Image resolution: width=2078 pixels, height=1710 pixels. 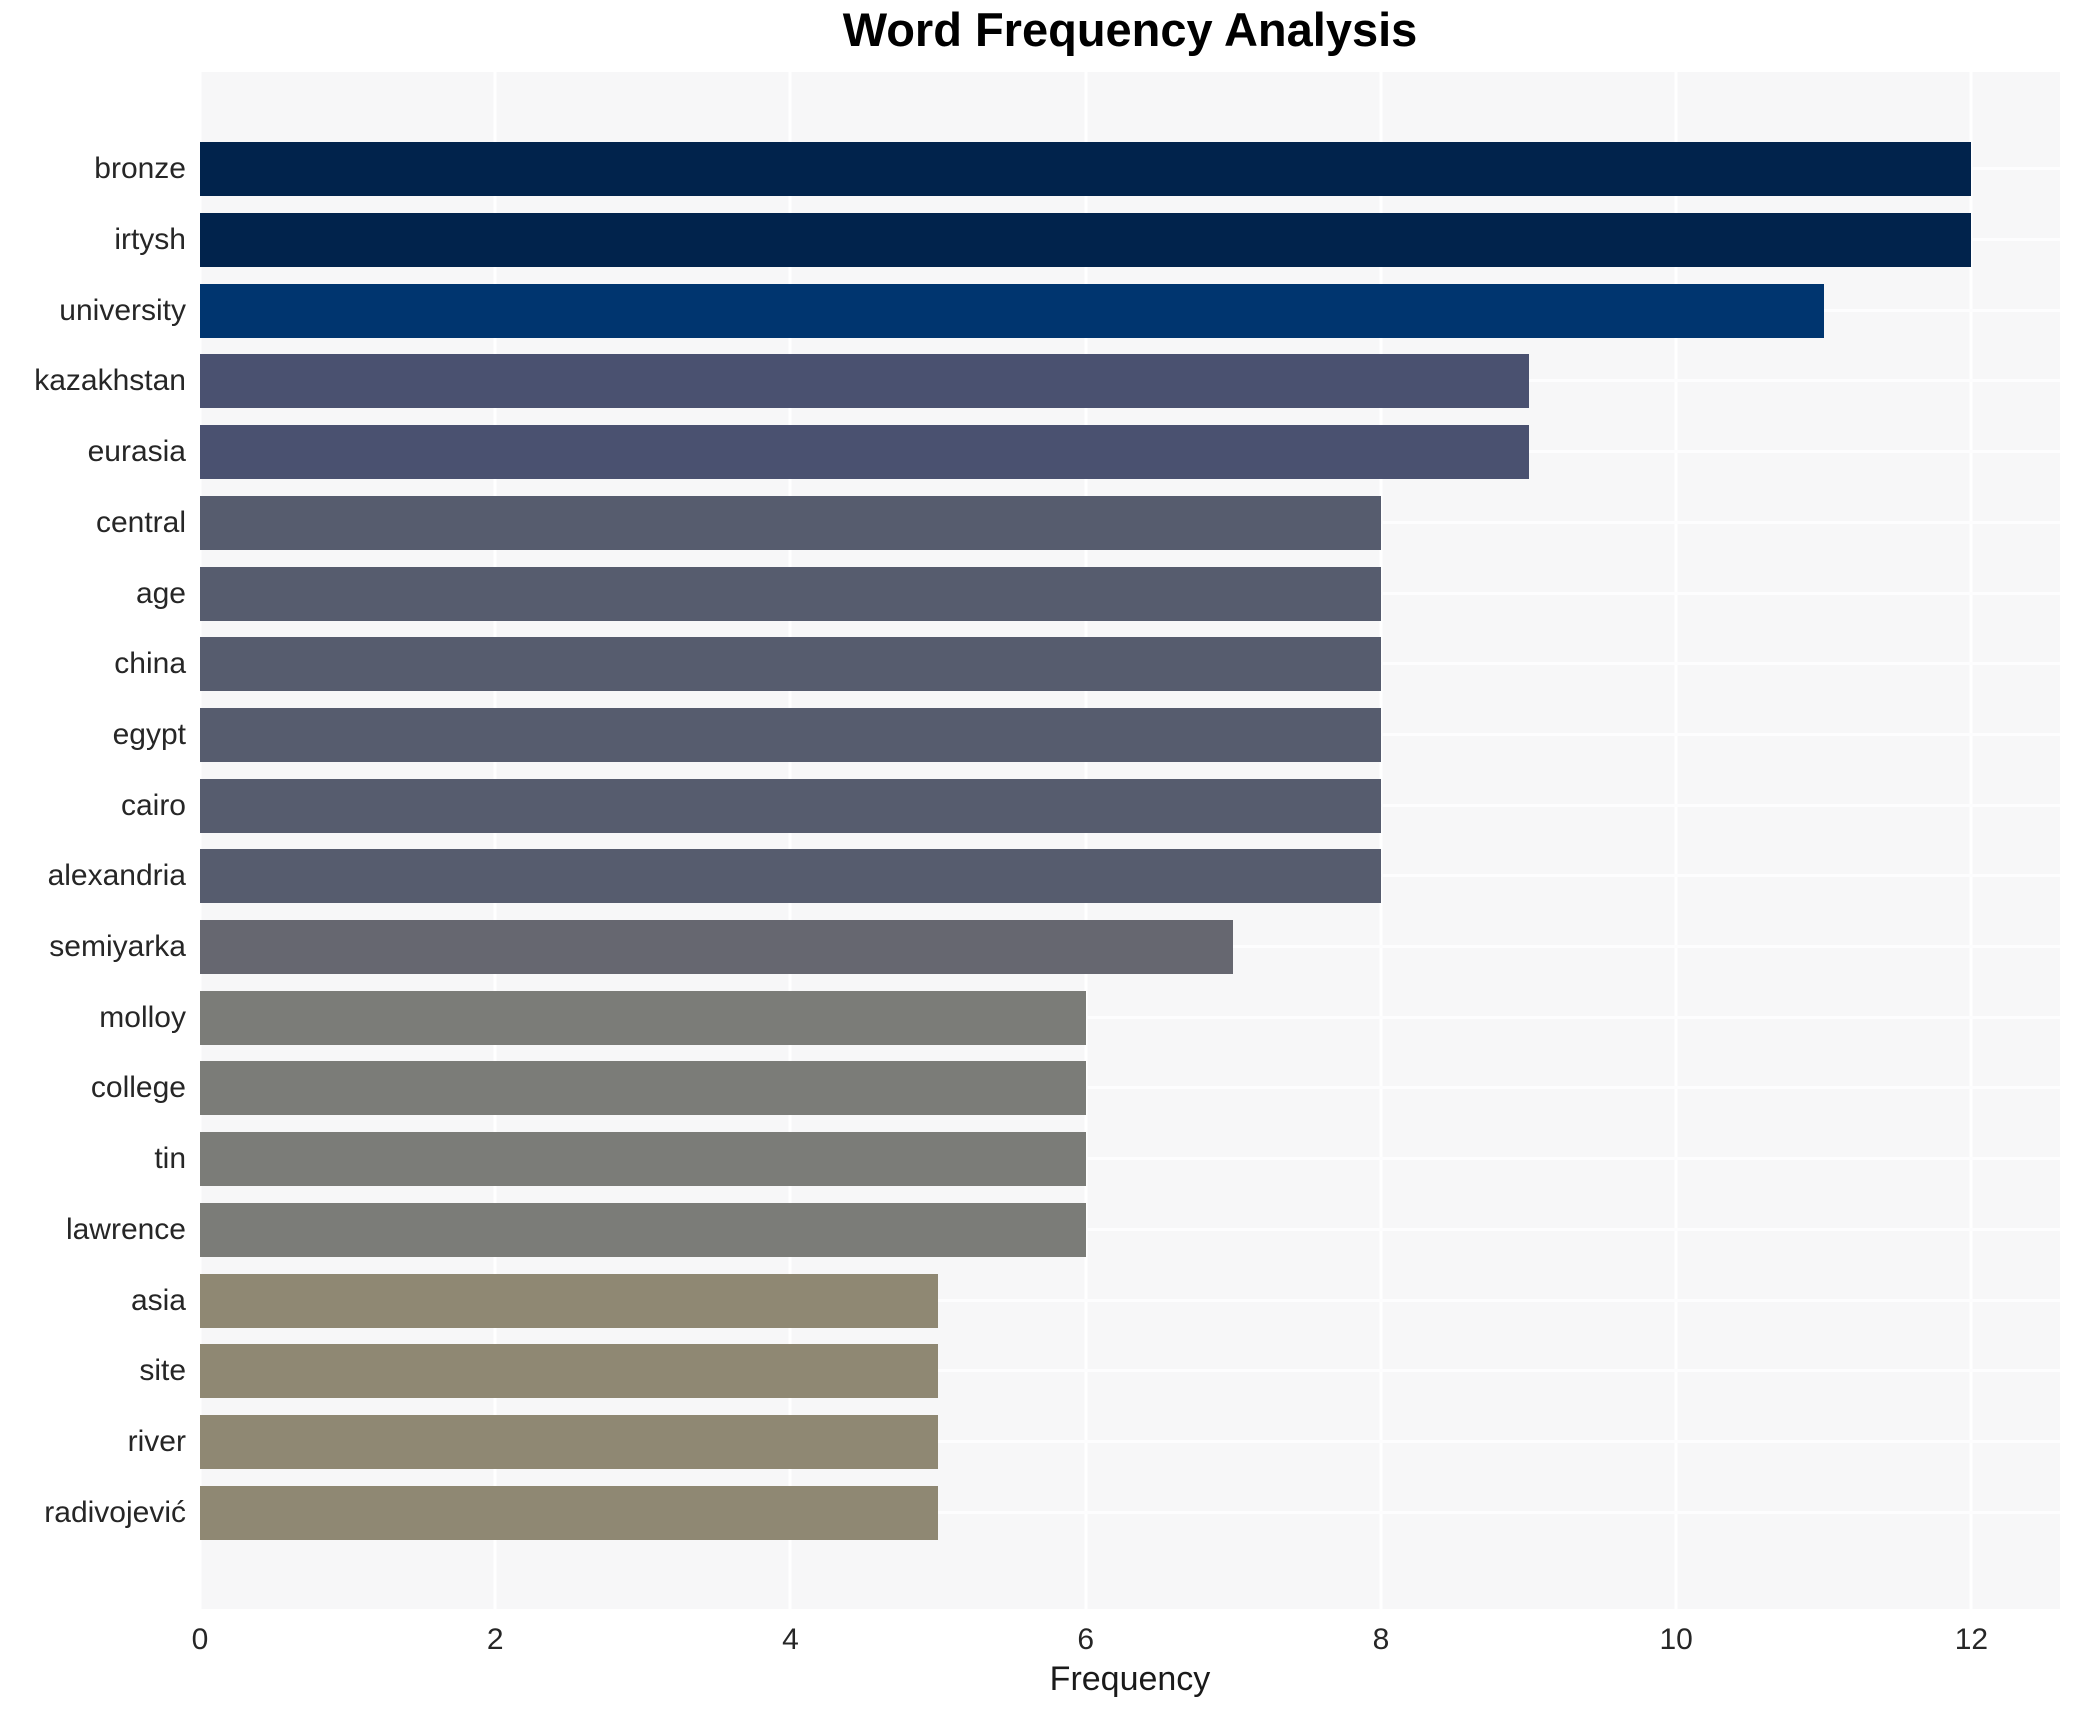 I want to click on y-tick-label: eurasia, so click(x=136, y=452).